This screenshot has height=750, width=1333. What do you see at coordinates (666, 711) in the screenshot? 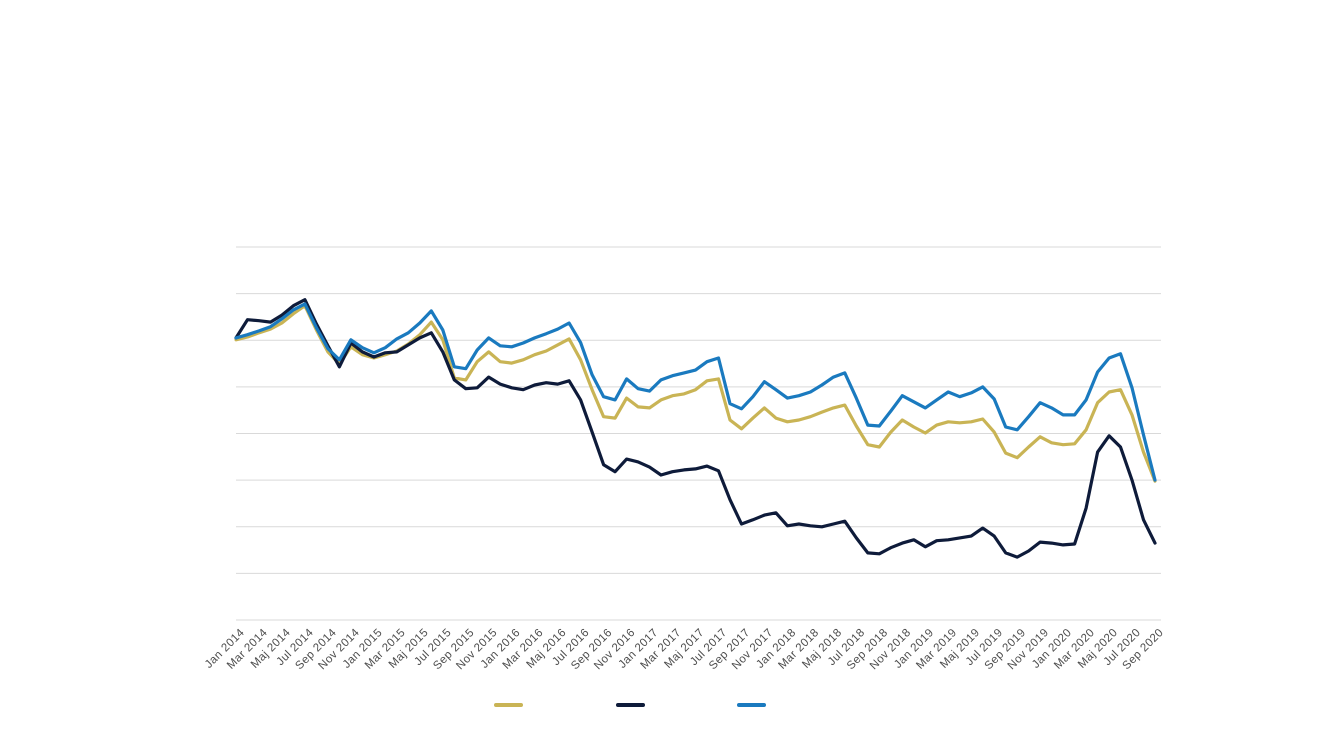
I see `chart-legend` at bounding box center [666, 711].